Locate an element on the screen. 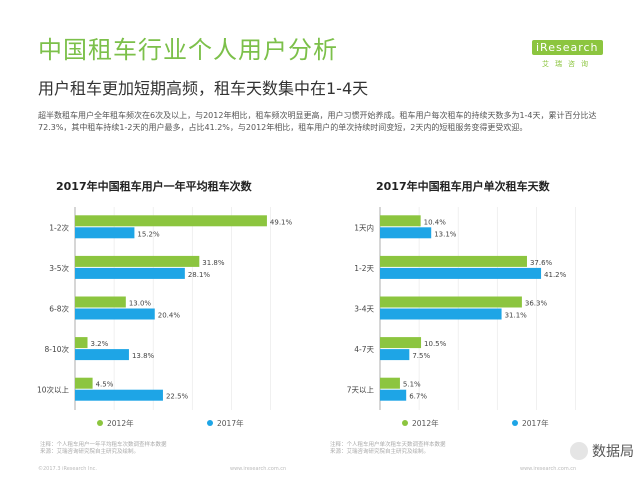 Image resolution: width=640 pixels, height=480 pixels. category-label: 1天内 is located at coordinates (364, 227).